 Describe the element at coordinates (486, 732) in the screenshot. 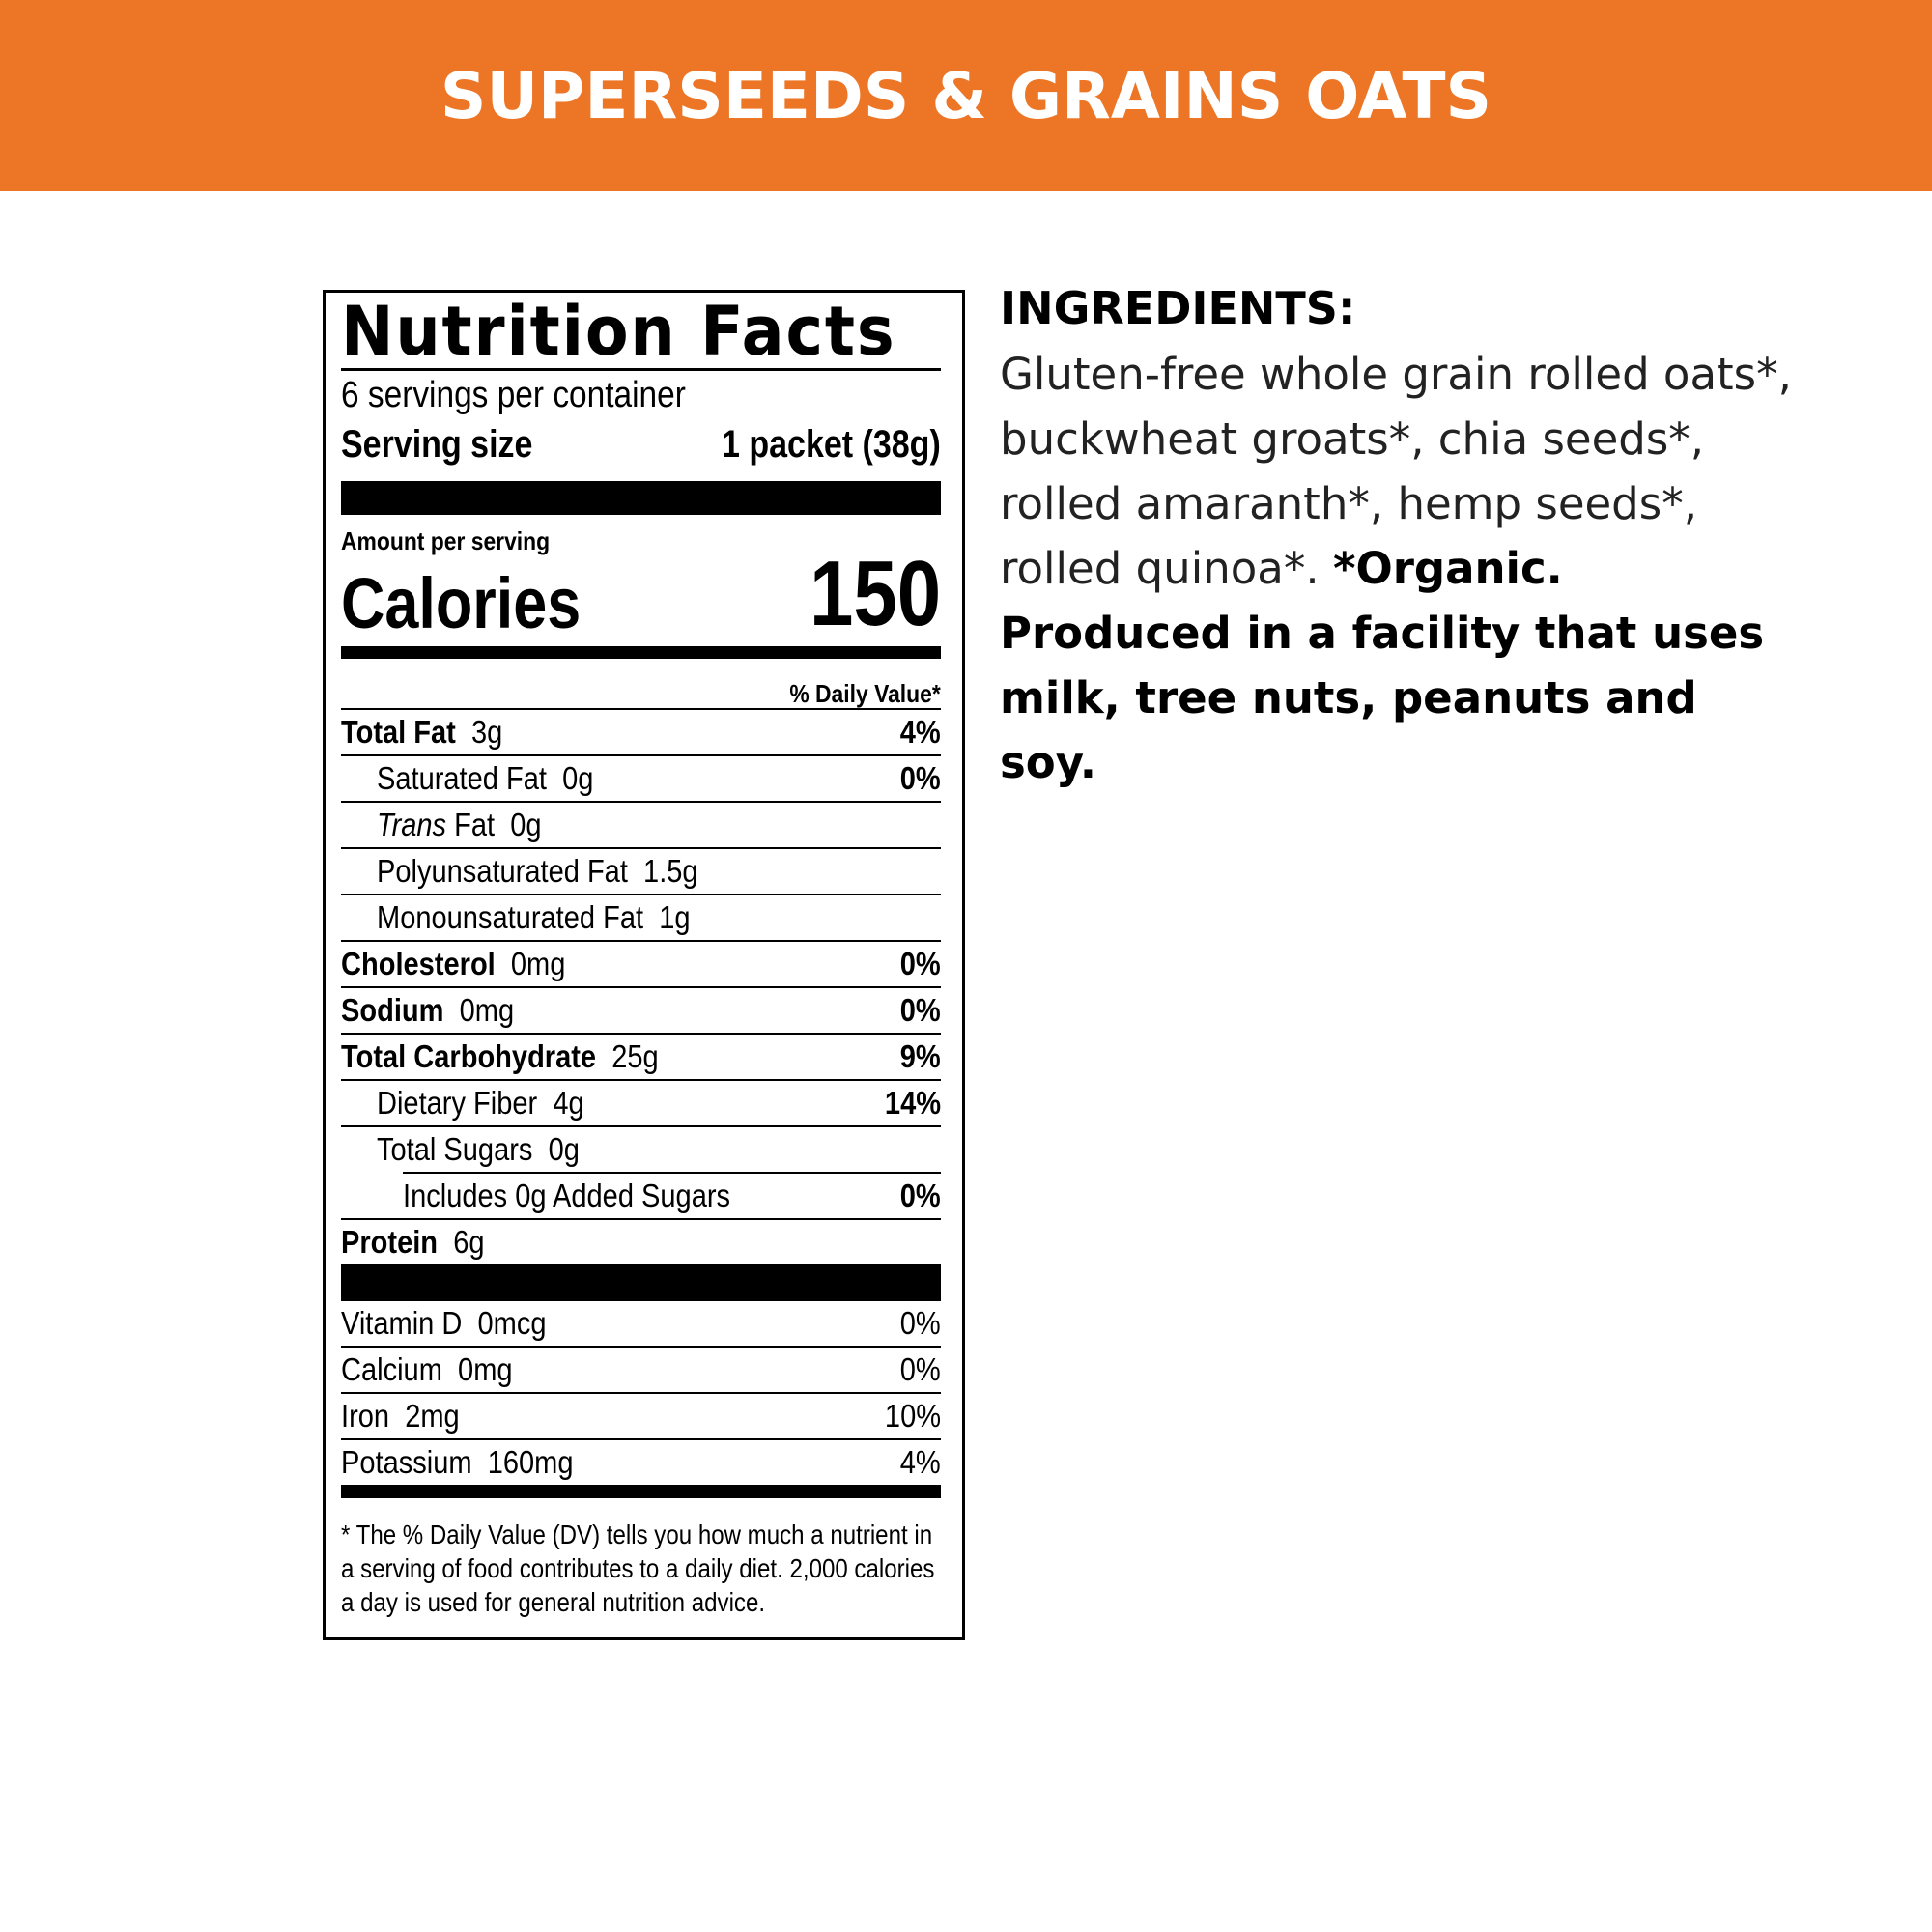

I see `nutrient-amount: 3g` at that location.